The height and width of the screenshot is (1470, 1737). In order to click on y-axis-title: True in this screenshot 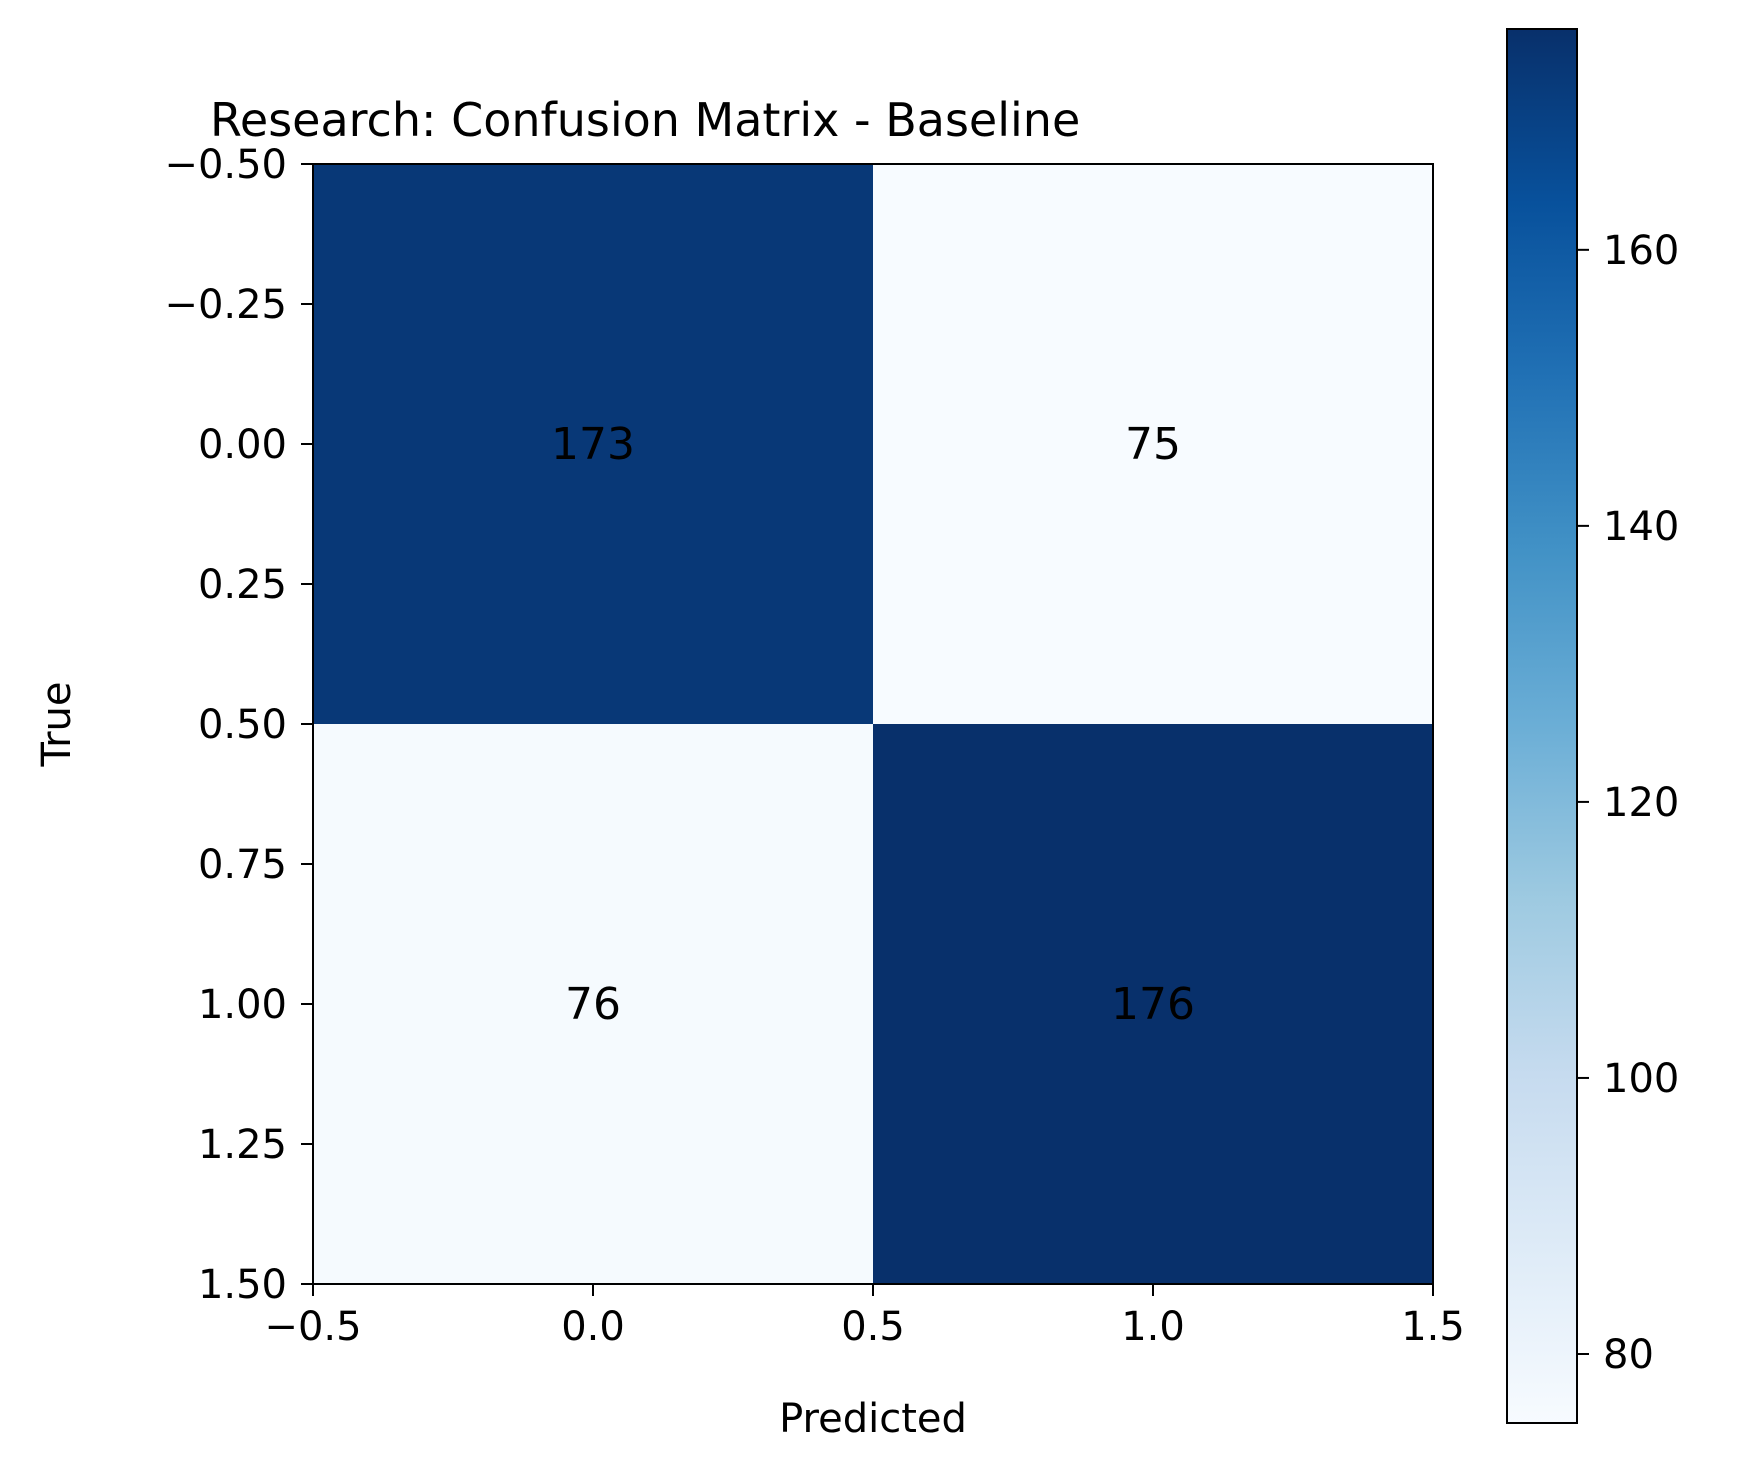, I will do `click(57, 725)`.